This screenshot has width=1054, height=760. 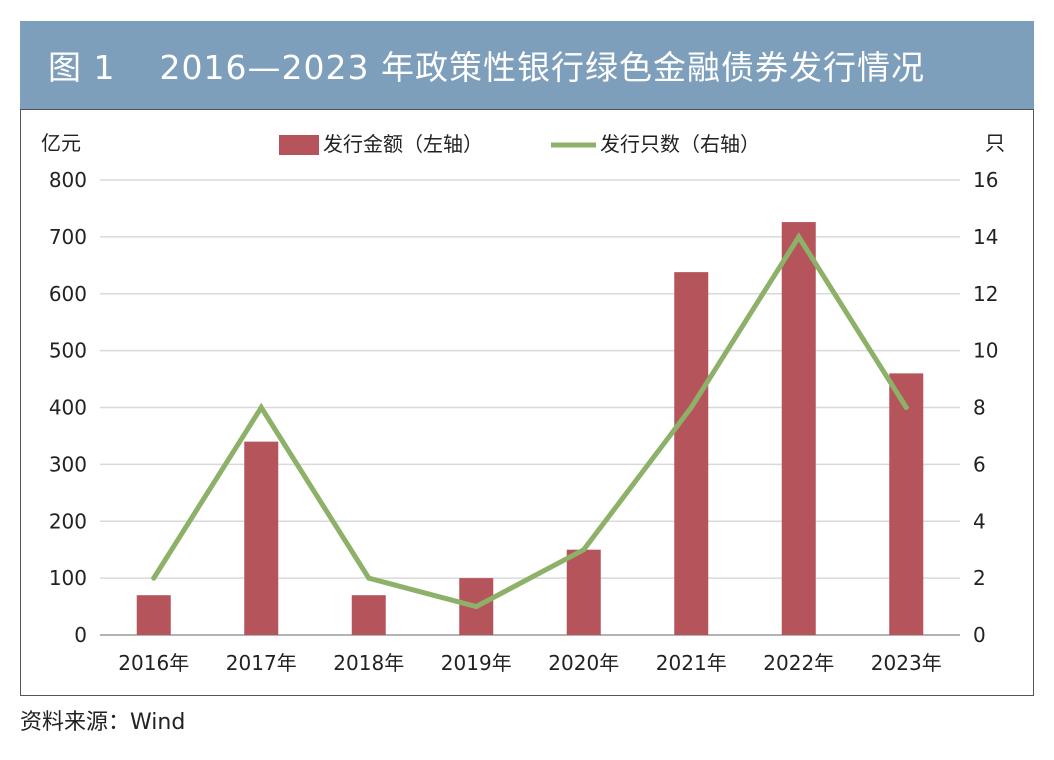 I want to click on line-point-2018年, so click(x=369, y=578).